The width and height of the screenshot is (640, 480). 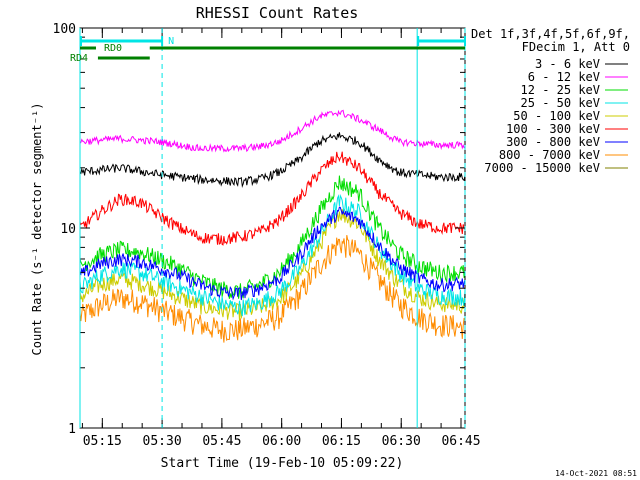 What do you see at coordinates (221, 441) in the screenshot?
I see `x-tick-label: 05:45` at bounding box center [221, 441].